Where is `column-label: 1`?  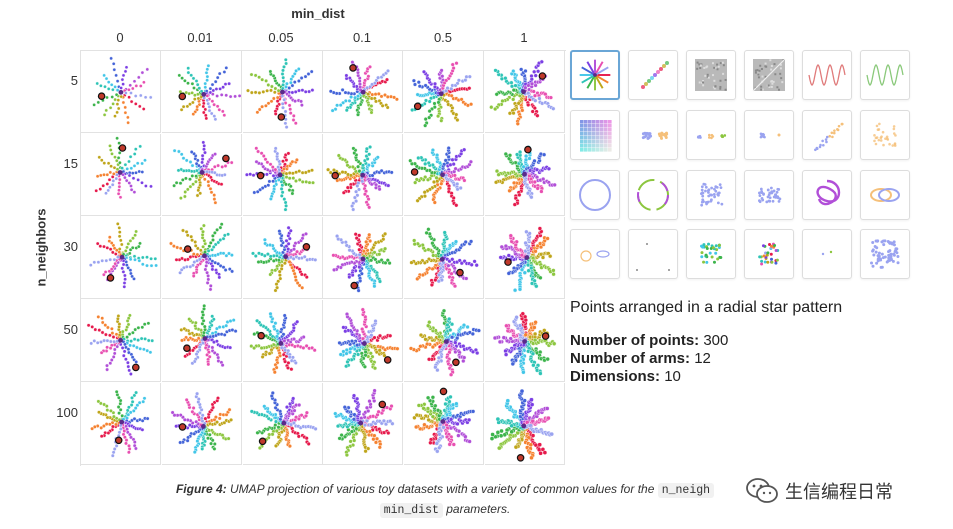 column-label: 1 is located at coordinates (524, 37).